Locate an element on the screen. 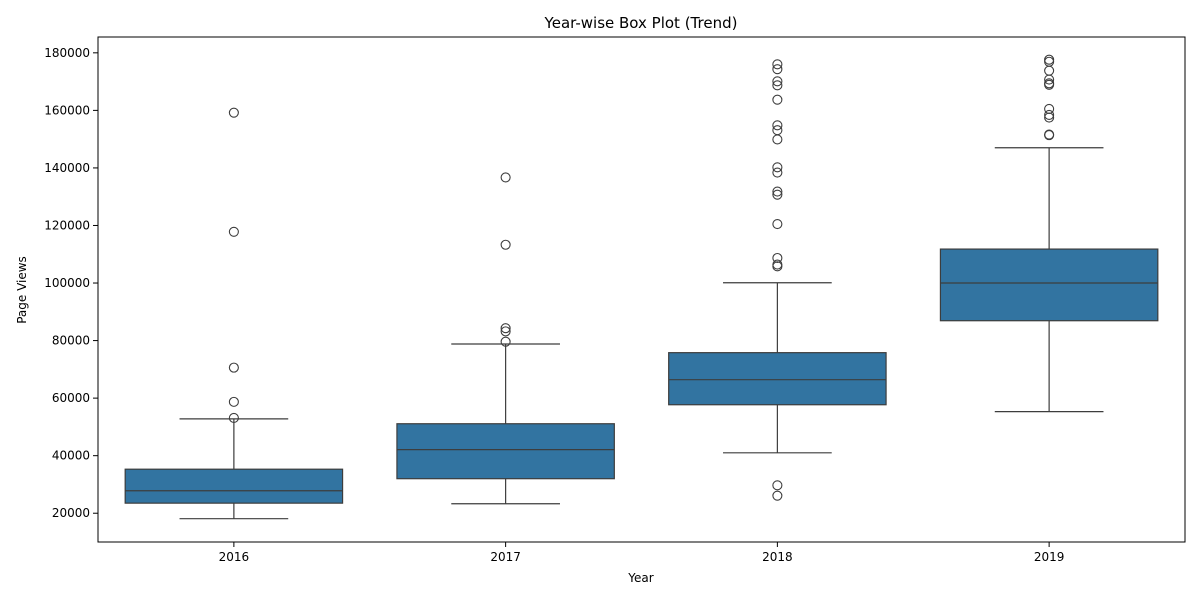 The image size is (1200, 600). y-tick-label: 140000 is located at coordinates (67, 168).